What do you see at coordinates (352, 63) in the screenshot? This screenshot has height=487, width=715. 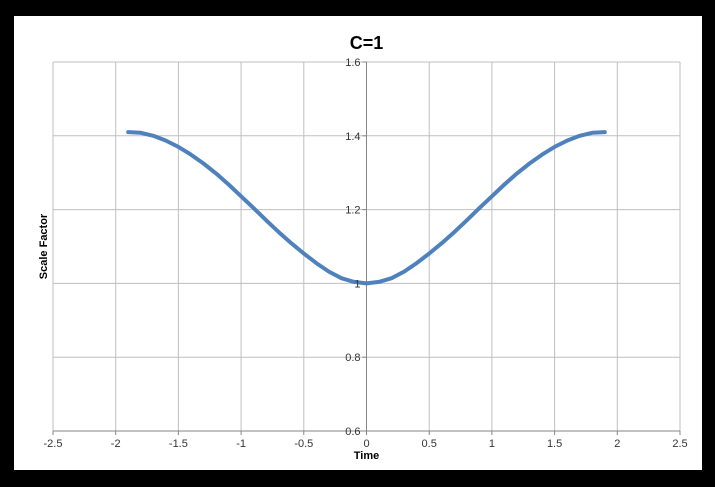 I see `y-tick-label: 1.6` at bounding box center [352, 63].